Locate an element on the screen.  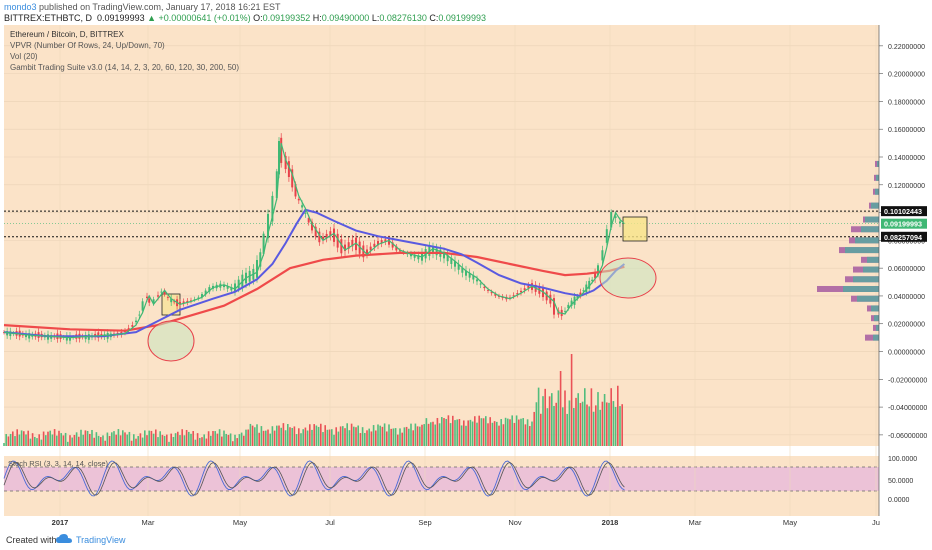
vp-bar-sell is located at coordinates (872, 337).